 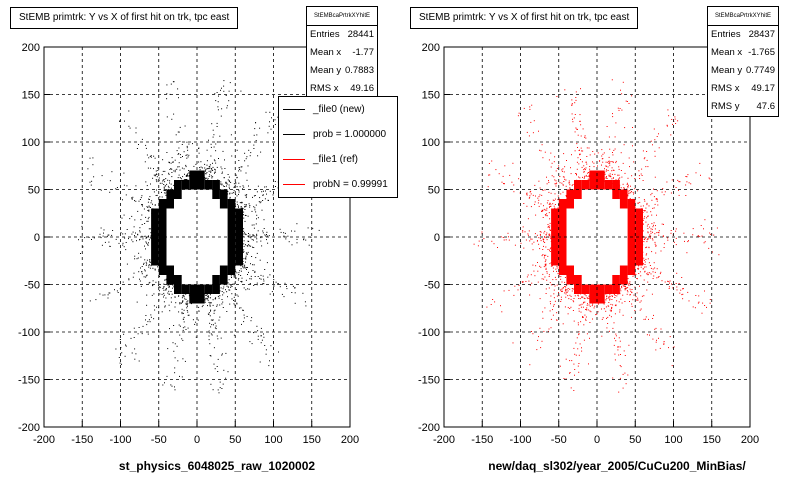 I want to click on stats-value: 47.6, so click(x=766, y=106).